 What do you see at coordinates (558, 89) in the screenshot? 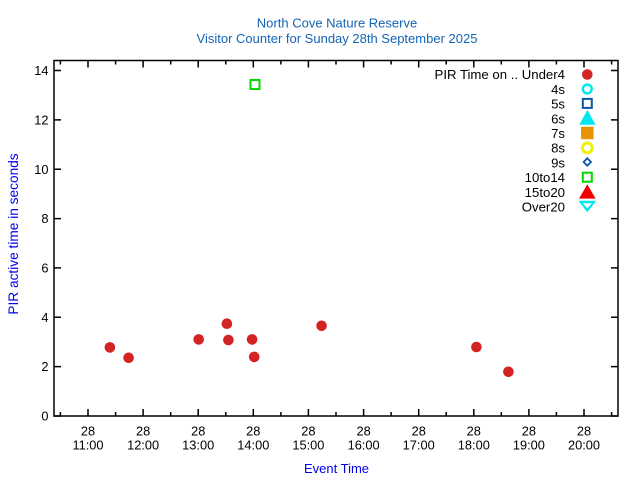
I see `svg-text: 4s` at bounding box center [558, 89].